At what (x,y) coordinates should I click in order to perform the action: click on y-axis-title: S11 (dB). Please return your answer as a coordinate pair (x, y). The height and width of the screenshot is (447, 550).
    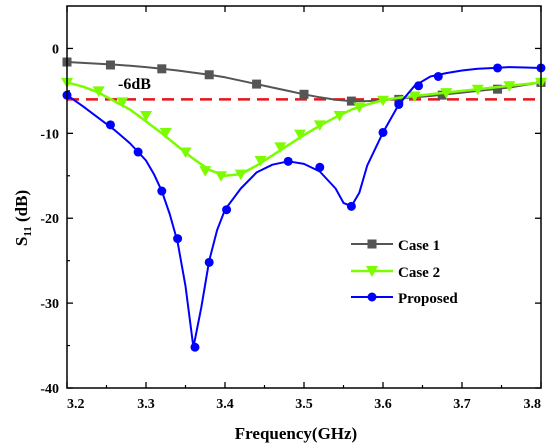
    Looking at the image, I should click on (23, 218).